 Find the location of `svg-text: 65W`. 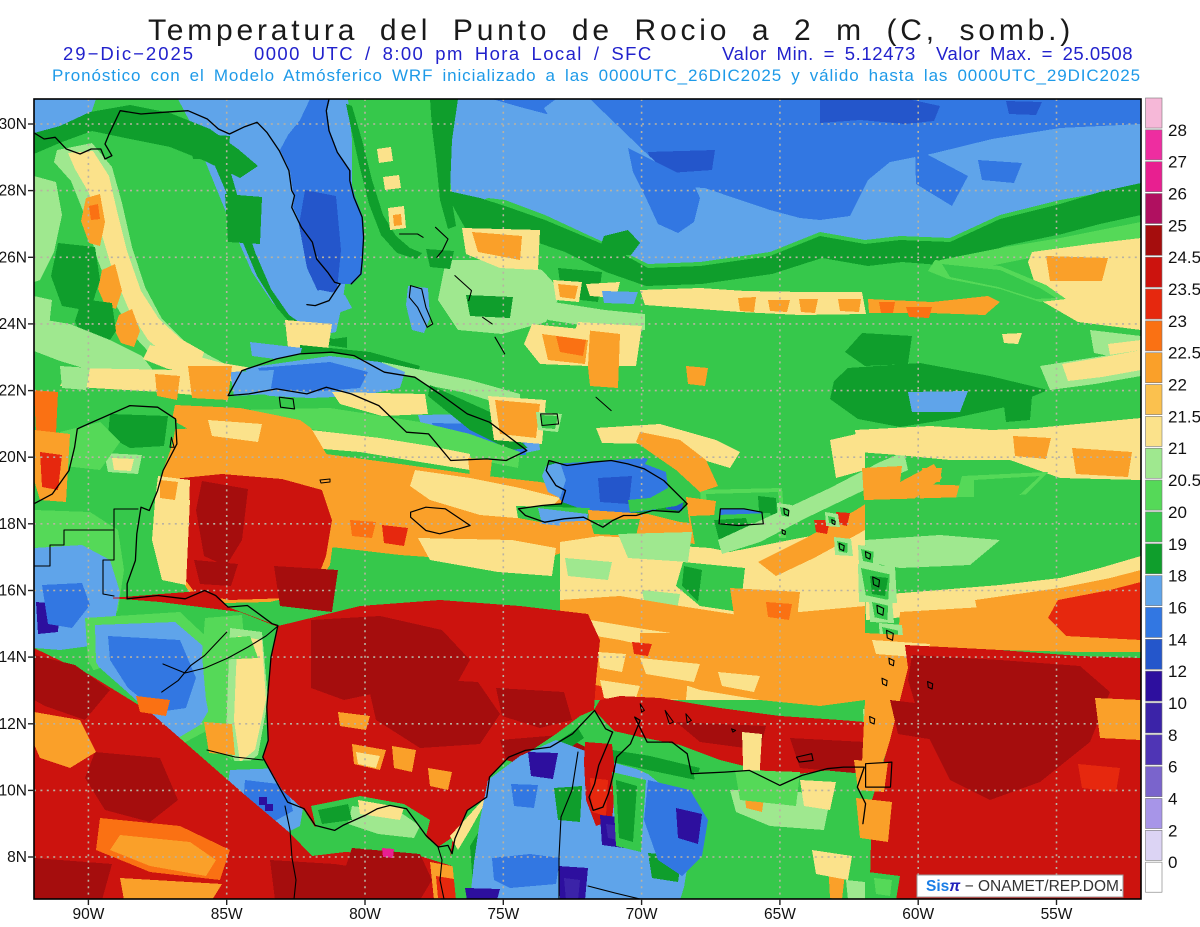

svg-text: 65W is located at coordinates (780, 914).